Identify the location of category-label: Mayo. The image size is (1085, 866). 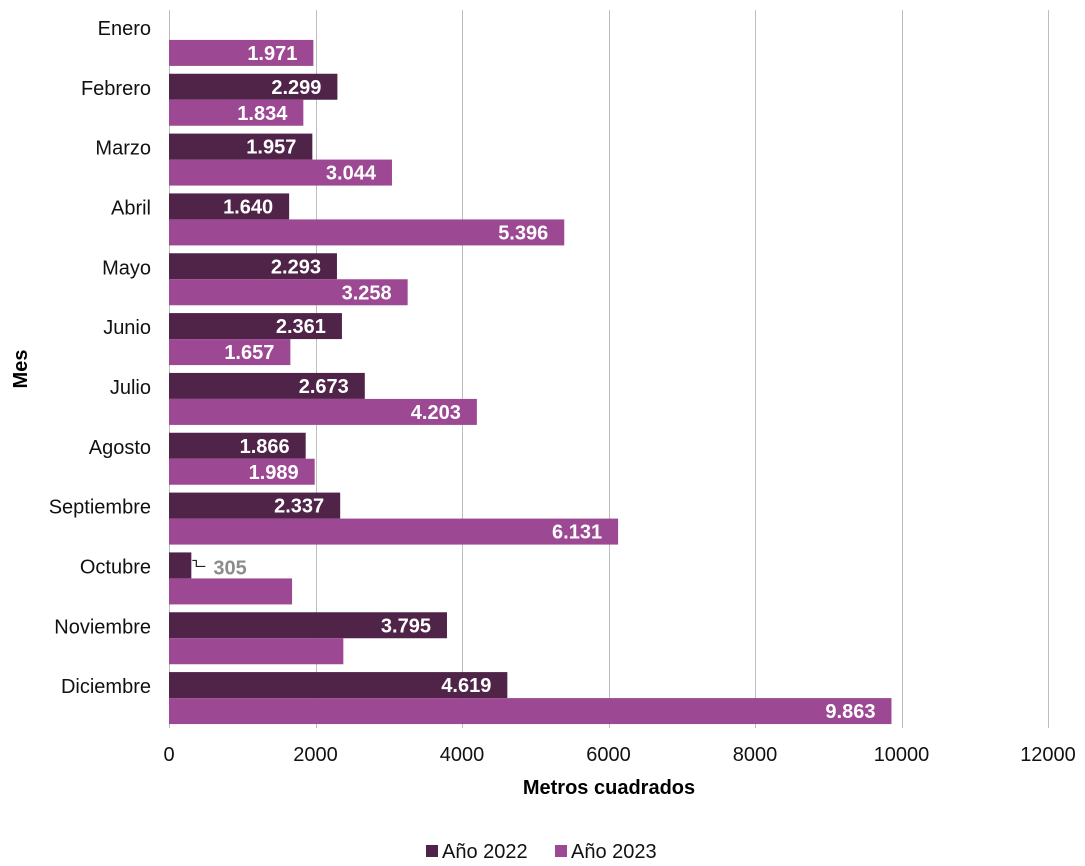
(126, 268).